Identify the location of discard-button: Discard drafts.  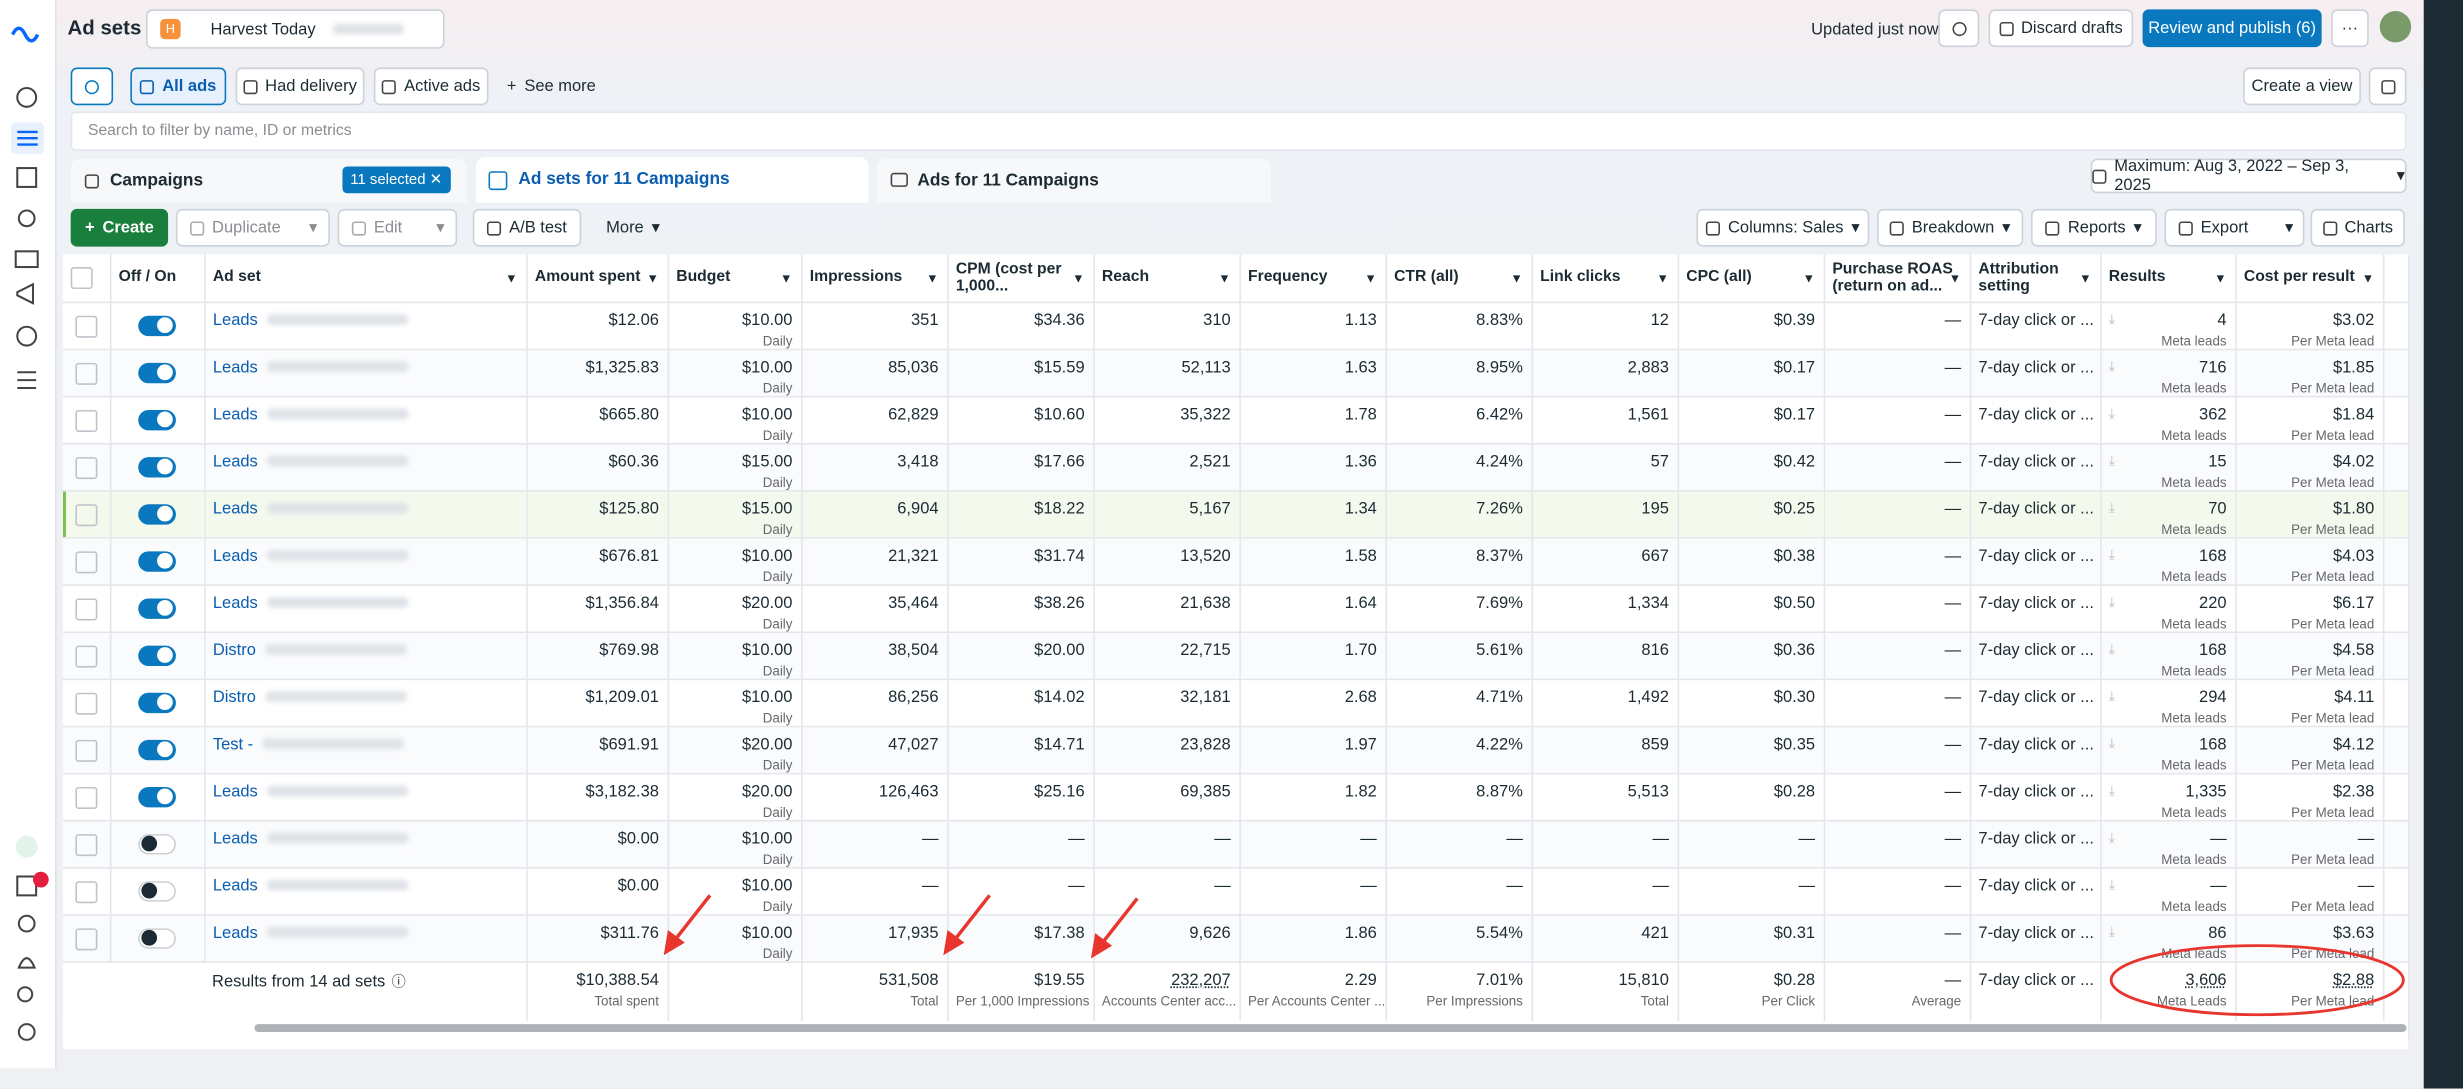
(2061, 28).